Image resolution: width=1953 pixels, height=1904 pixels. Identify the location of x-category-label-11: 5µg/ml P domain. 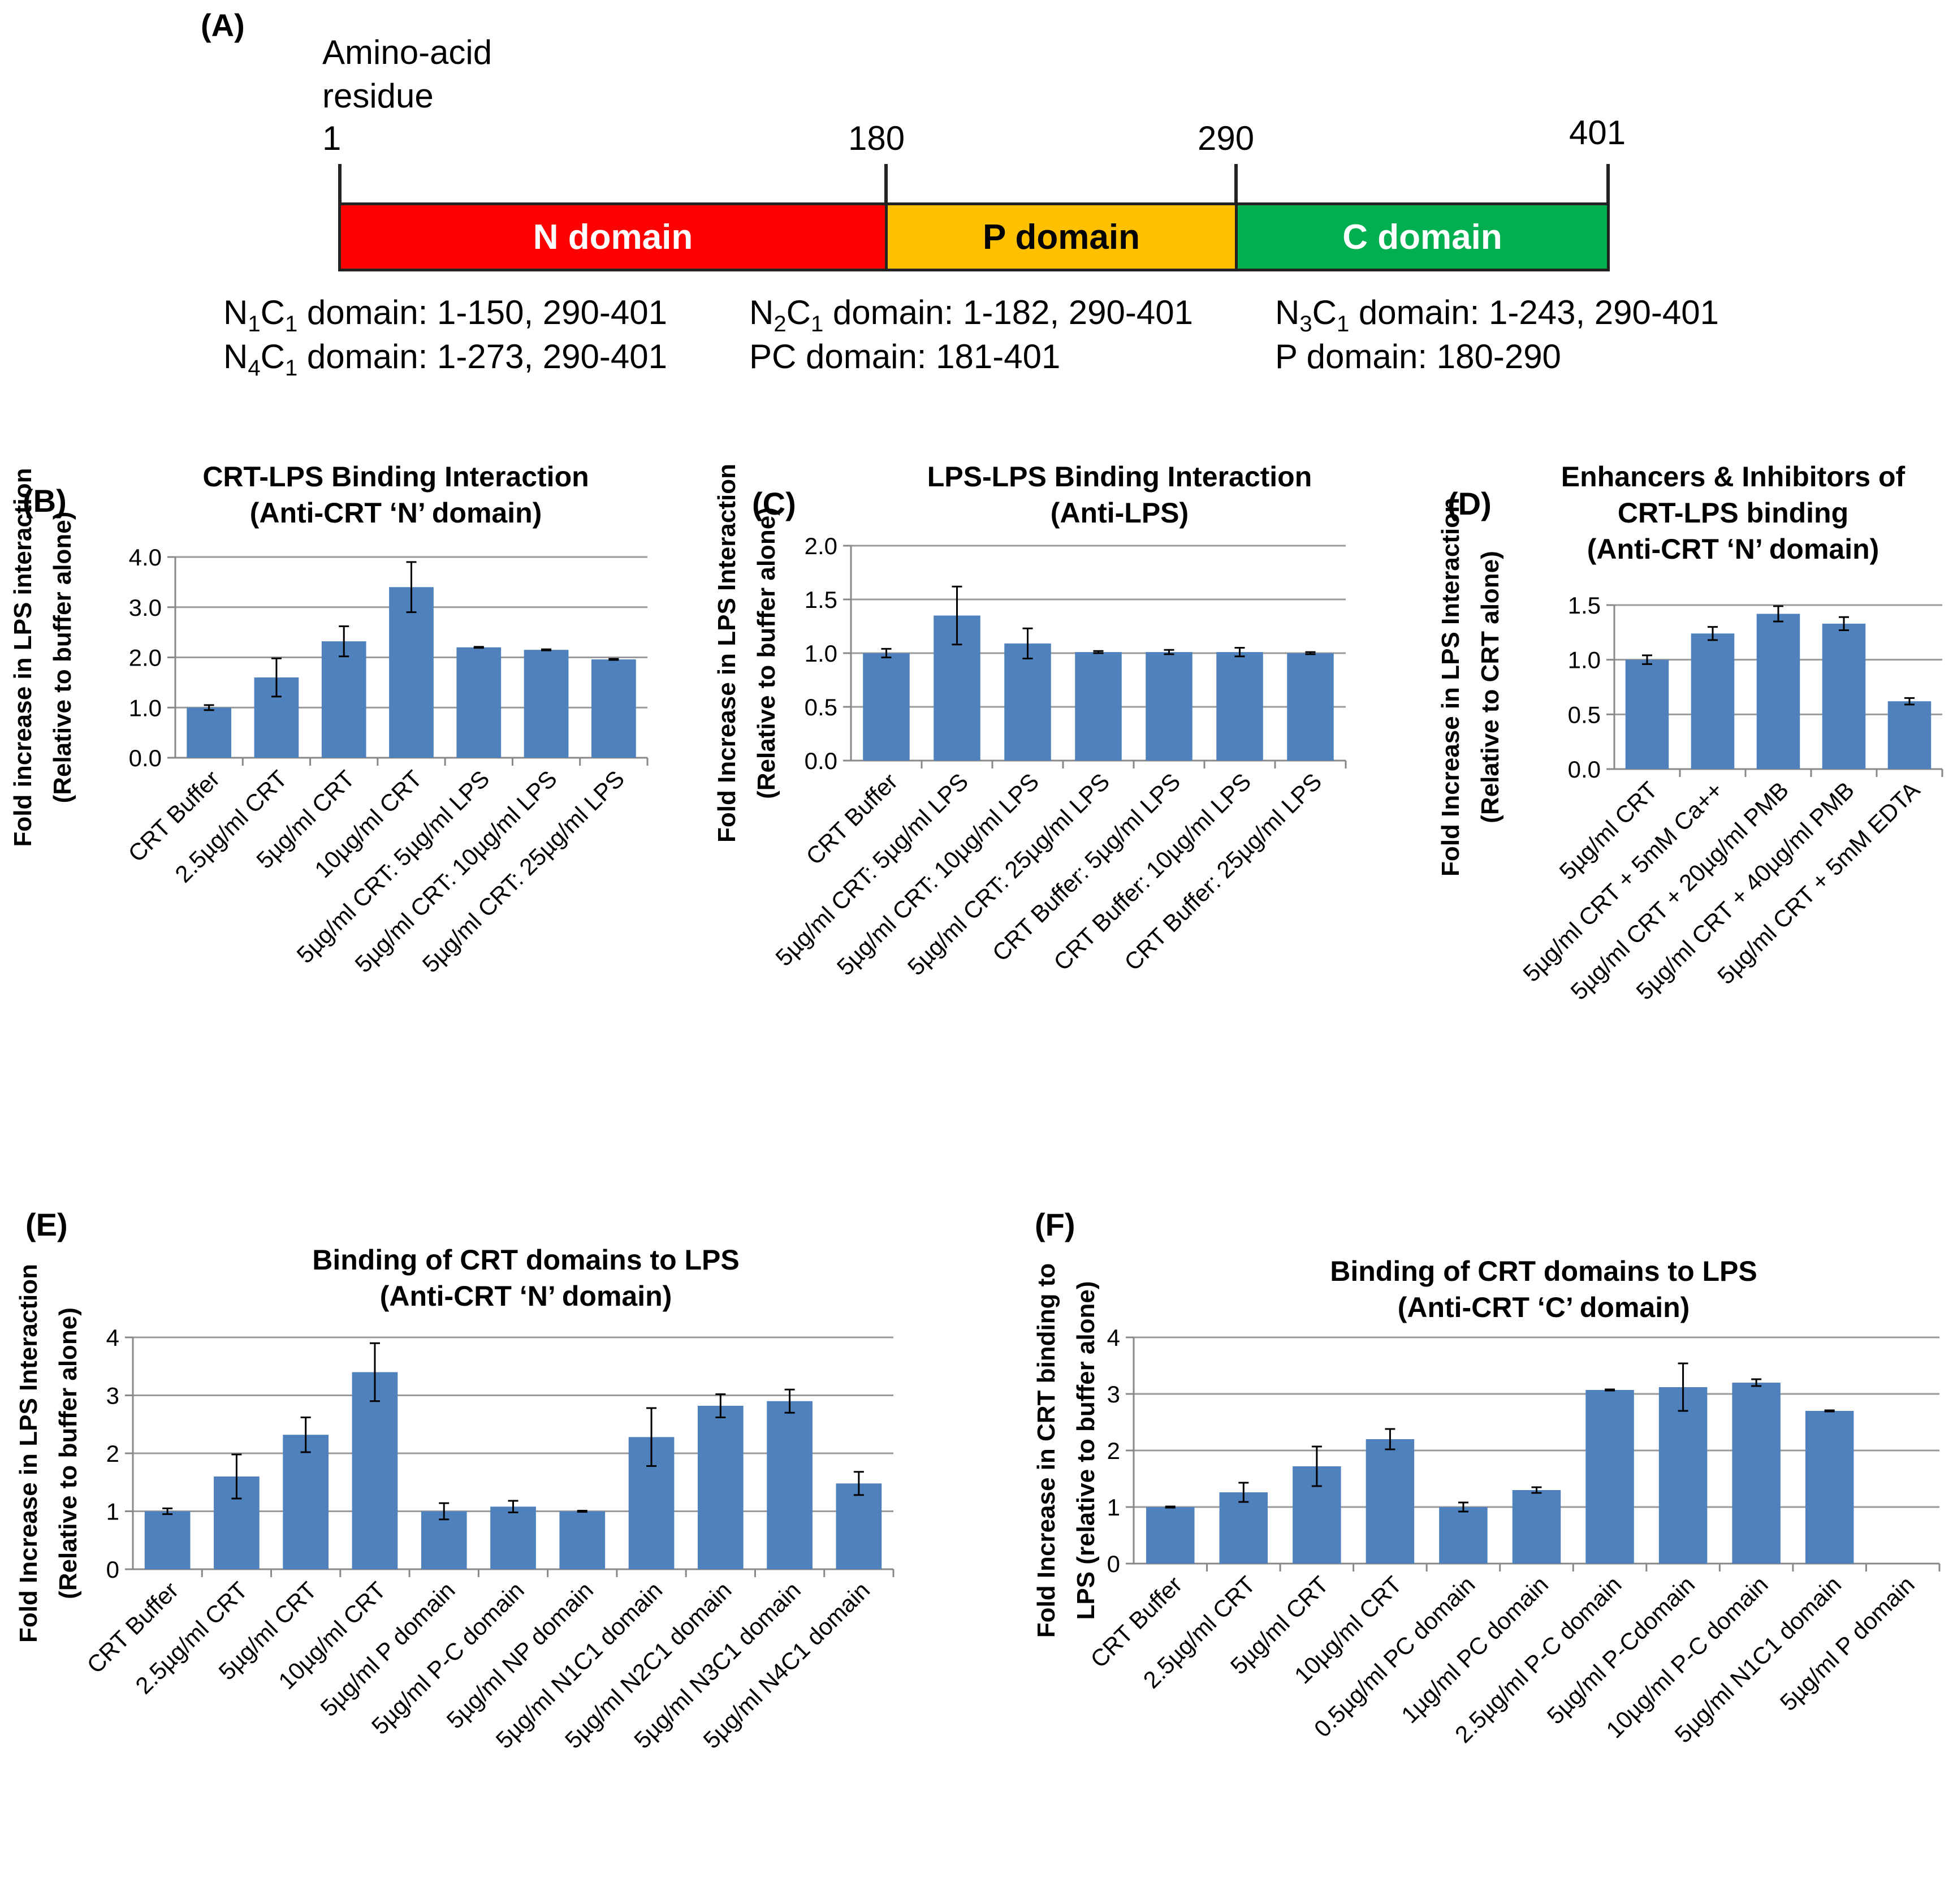
(1847, 1643).